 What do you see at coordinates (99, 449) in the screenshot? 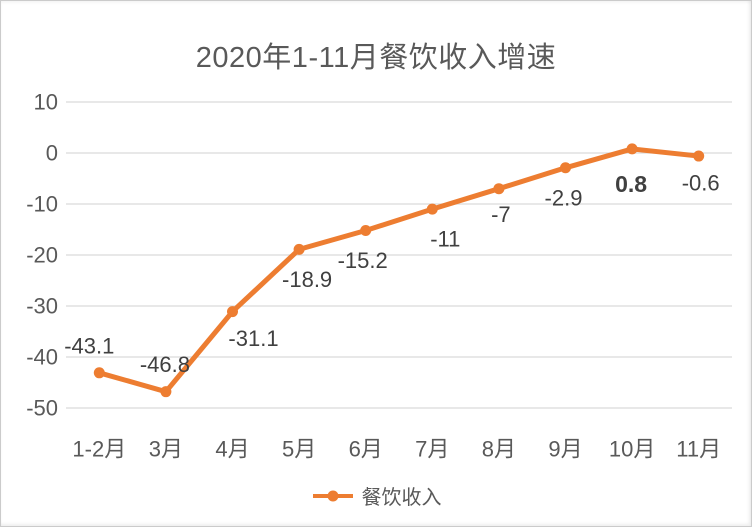
I see `x-category-label: 1-2月` at bounding box center [99, 449].